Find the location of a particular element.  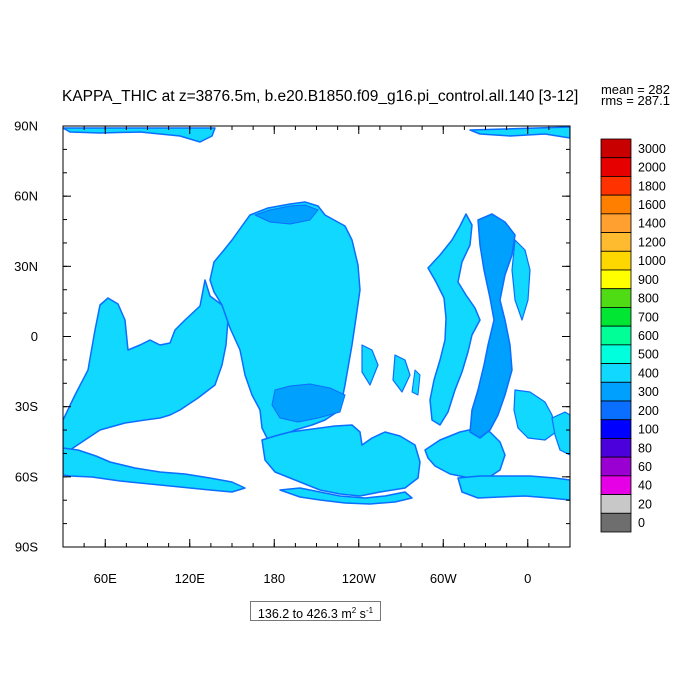

arctic-ocean is located at coordinates (316, 134).